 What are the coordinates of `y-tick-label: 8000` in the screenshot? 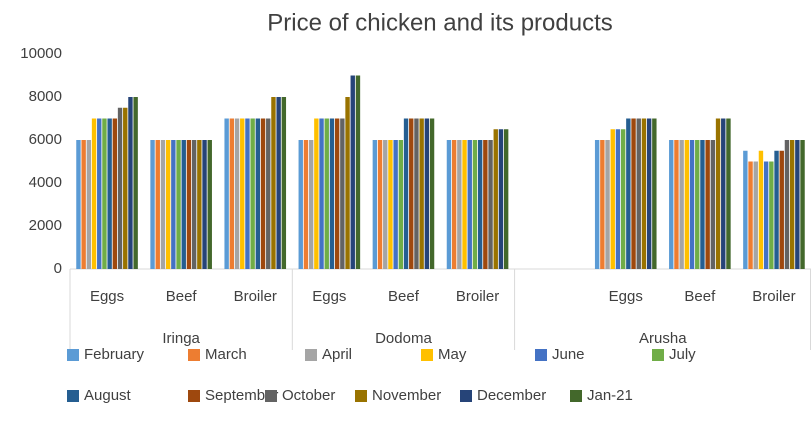 It's located at (45, 96).